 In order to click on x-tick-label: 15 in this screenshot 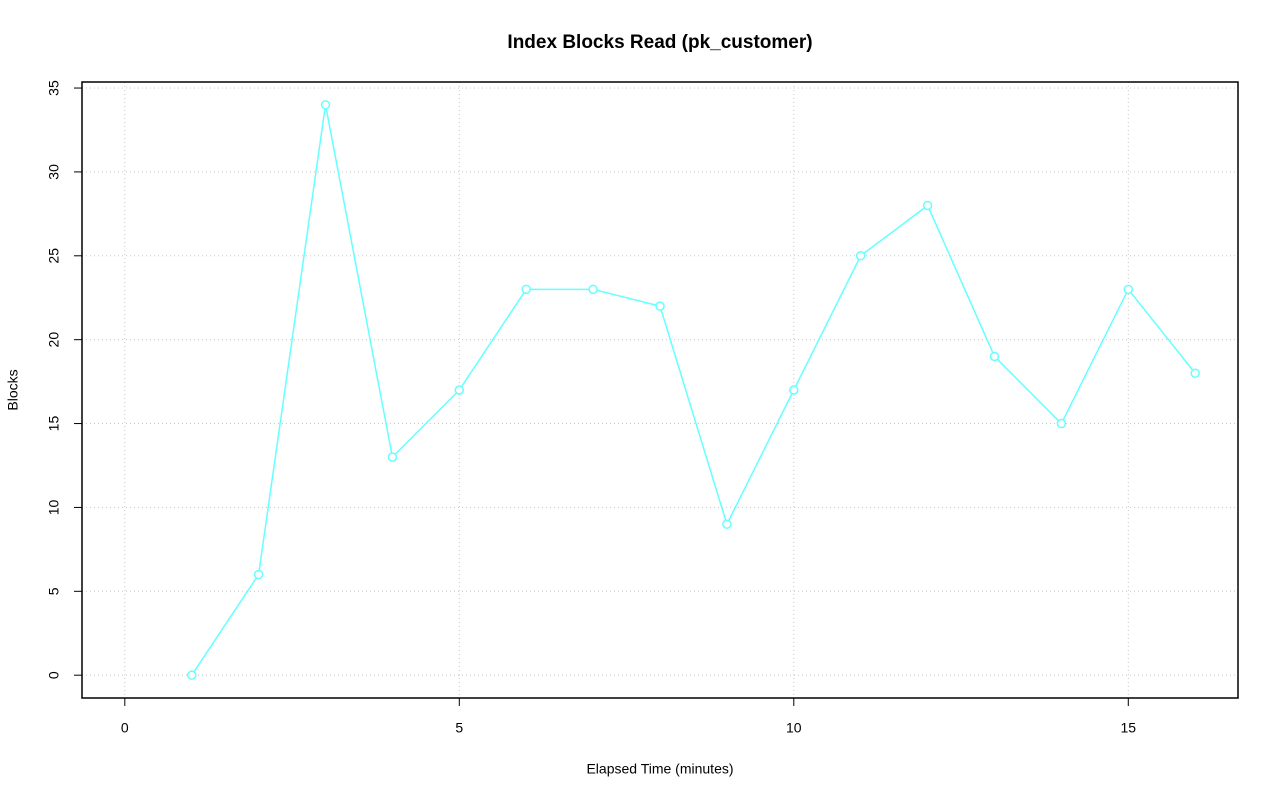, I will do `click(1128, 728)`.